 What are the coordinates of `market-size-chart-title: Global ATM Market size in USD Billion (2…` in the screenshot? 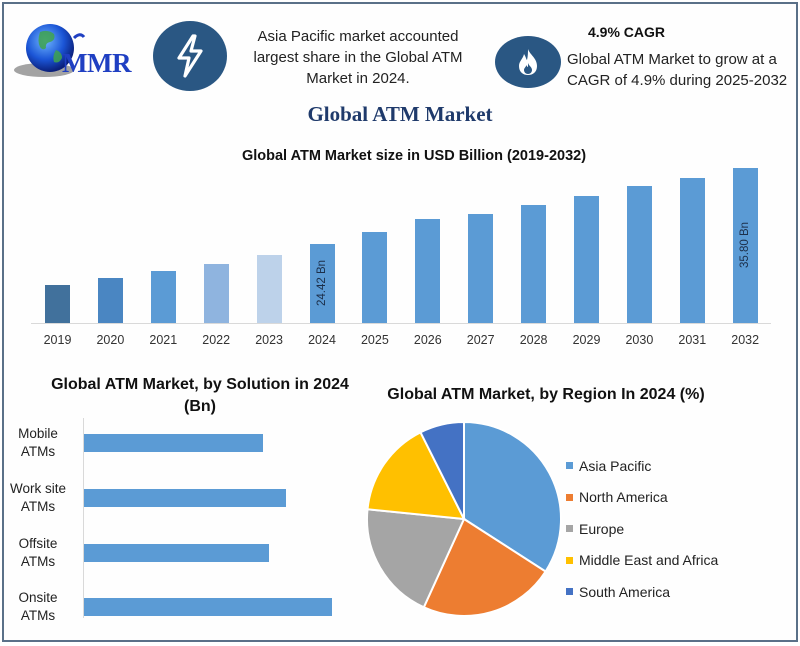 It's located at (414, 156).